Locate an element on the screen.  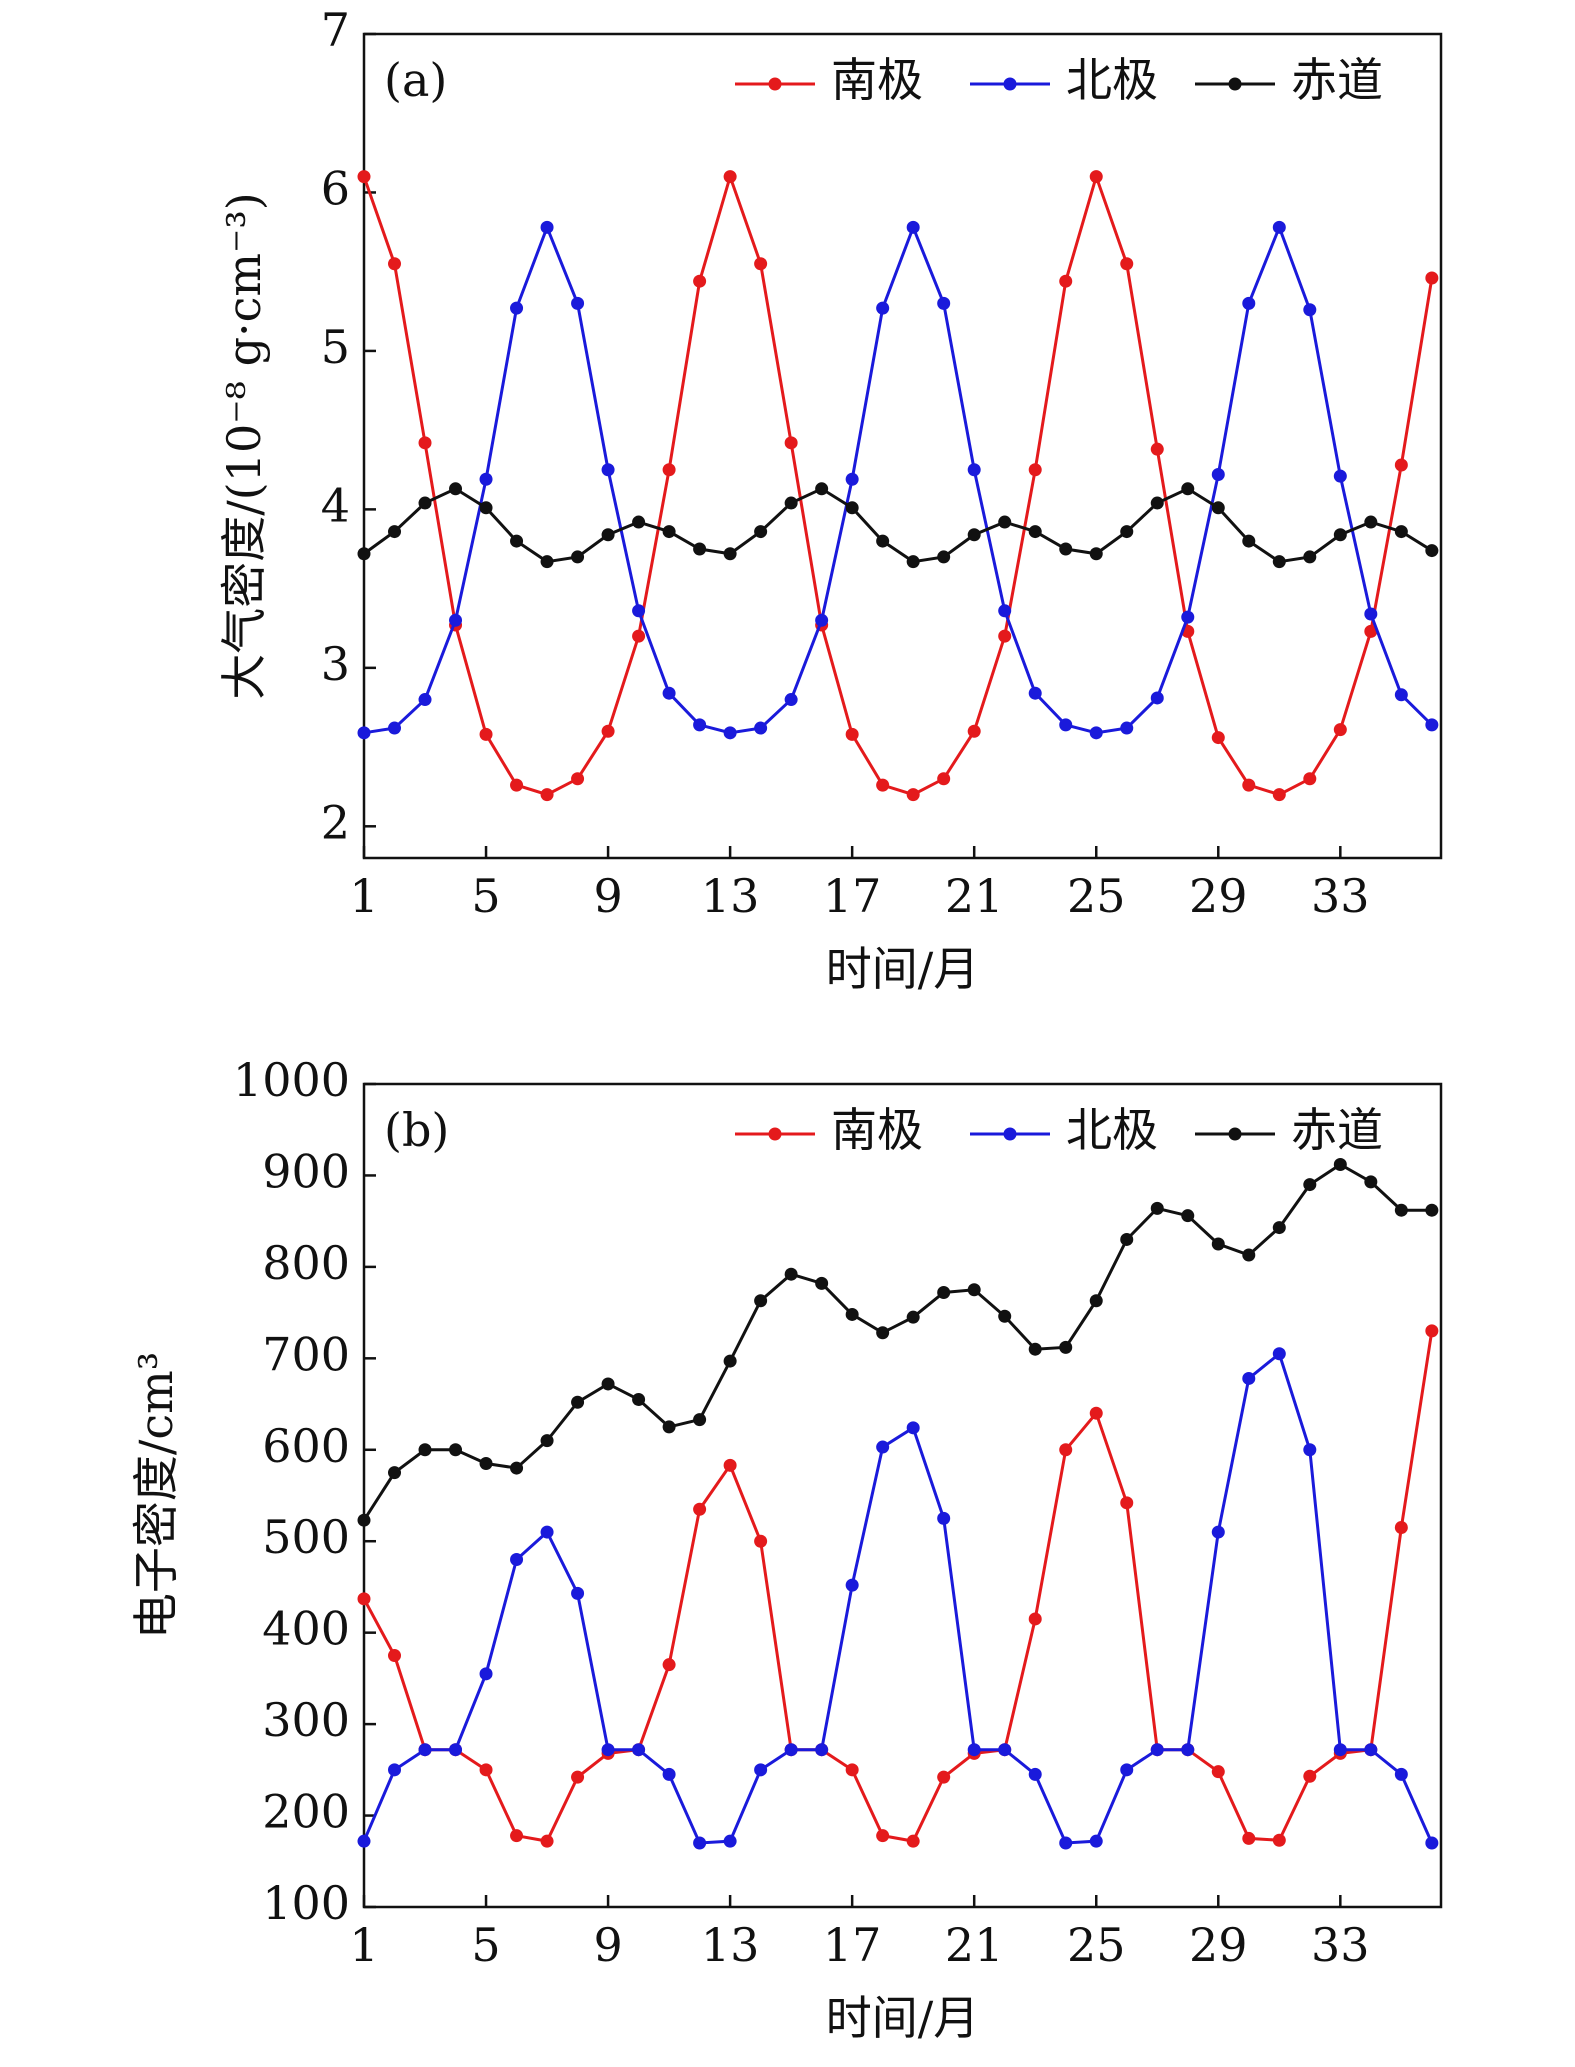
x-tick-label: 13 is located at coordinates (730, 1945).